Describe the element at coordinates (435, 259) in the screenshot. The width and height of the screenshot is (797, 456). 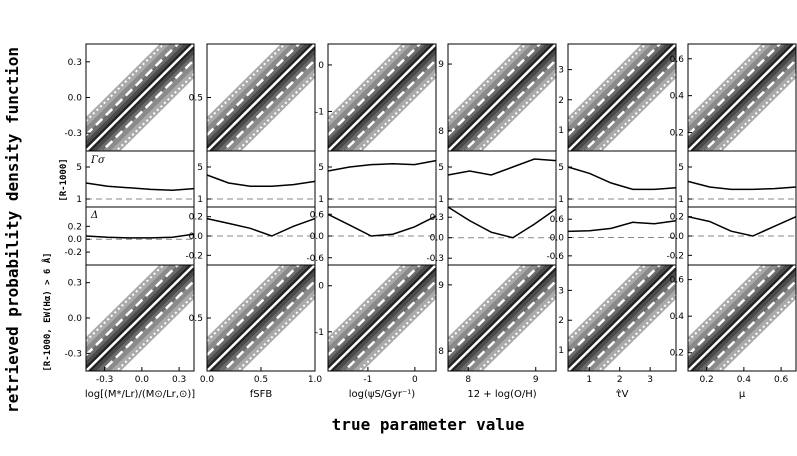
I see `y-tick-label: -0.3` at that location.